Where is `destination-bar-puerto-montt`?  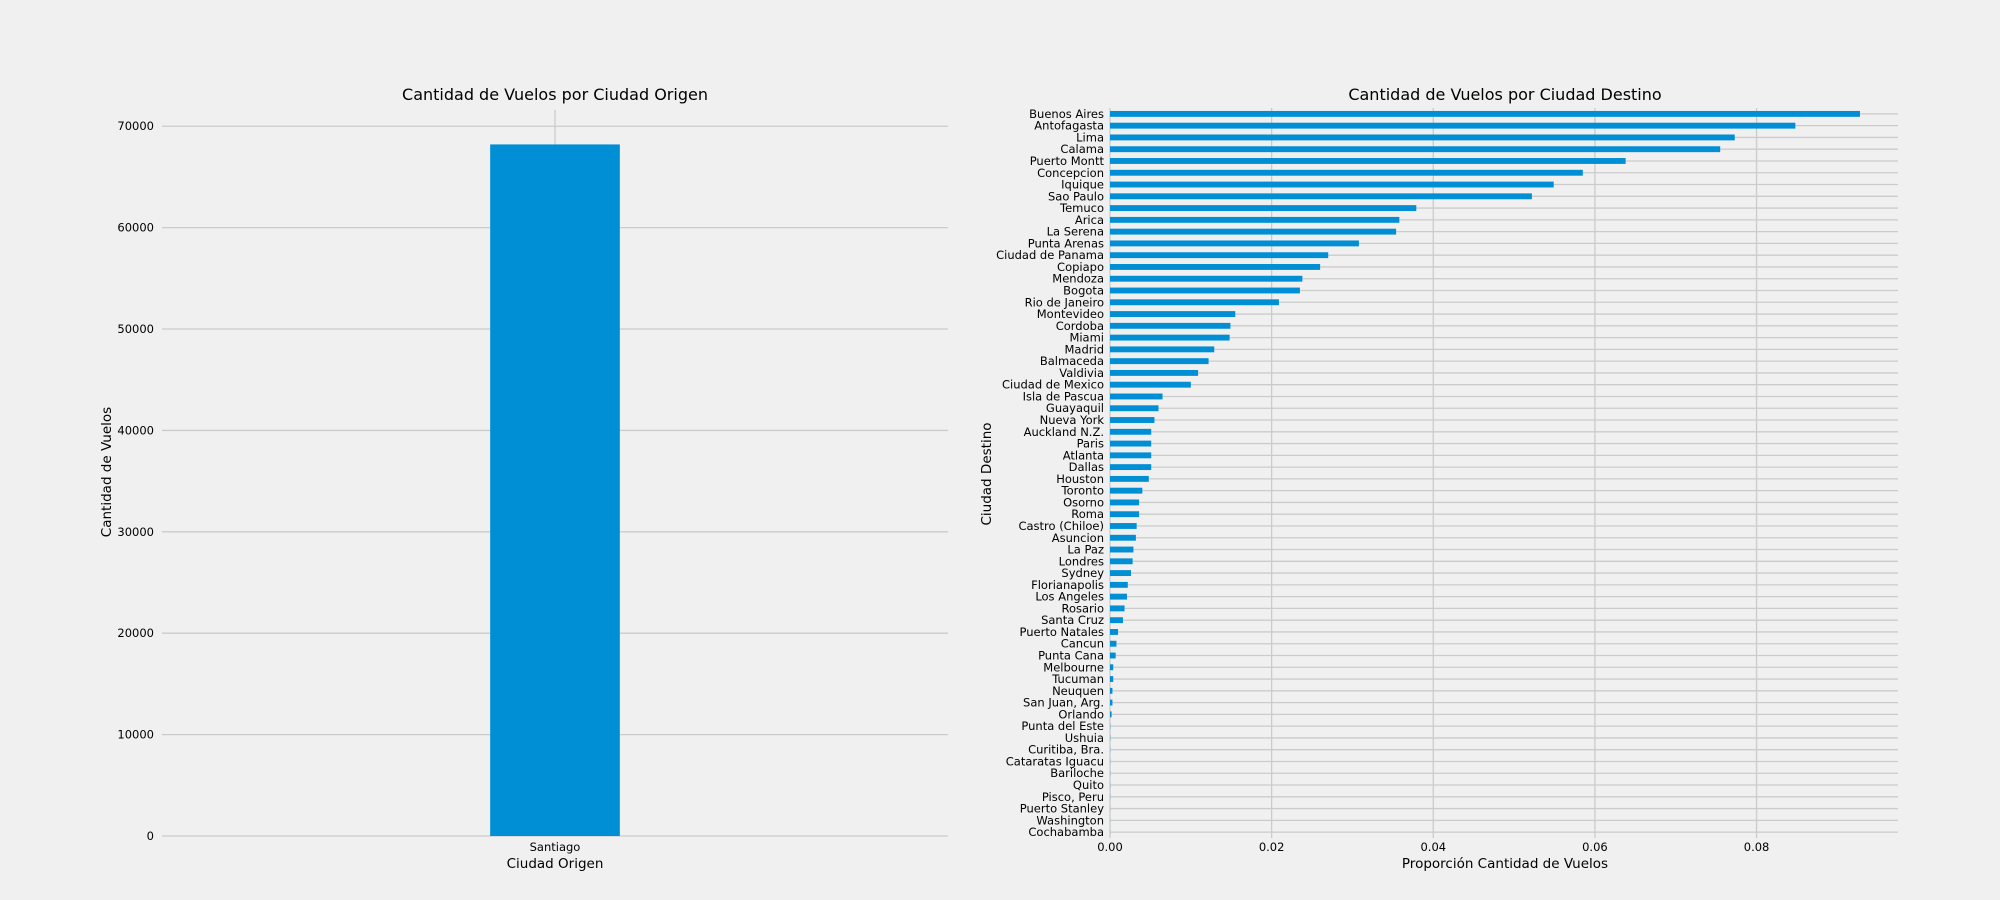 destination-bar-puerto-montt is located at coordinates (1368, 161).